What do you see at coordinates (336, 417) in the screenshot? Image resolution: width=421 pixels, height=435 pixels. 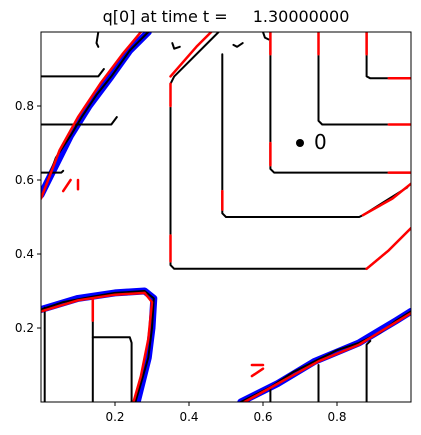 I see `x-tick-label-3: 0.8` at bounding box center [336, 417].